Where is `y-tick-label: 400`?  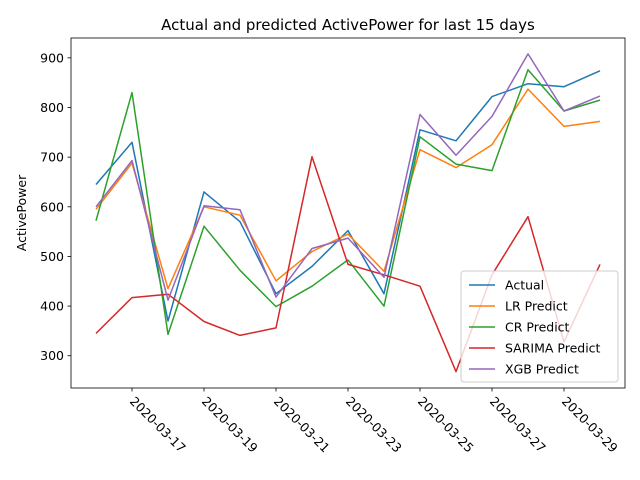
y-tick-label: 400 is located at coordinates (52, 306).